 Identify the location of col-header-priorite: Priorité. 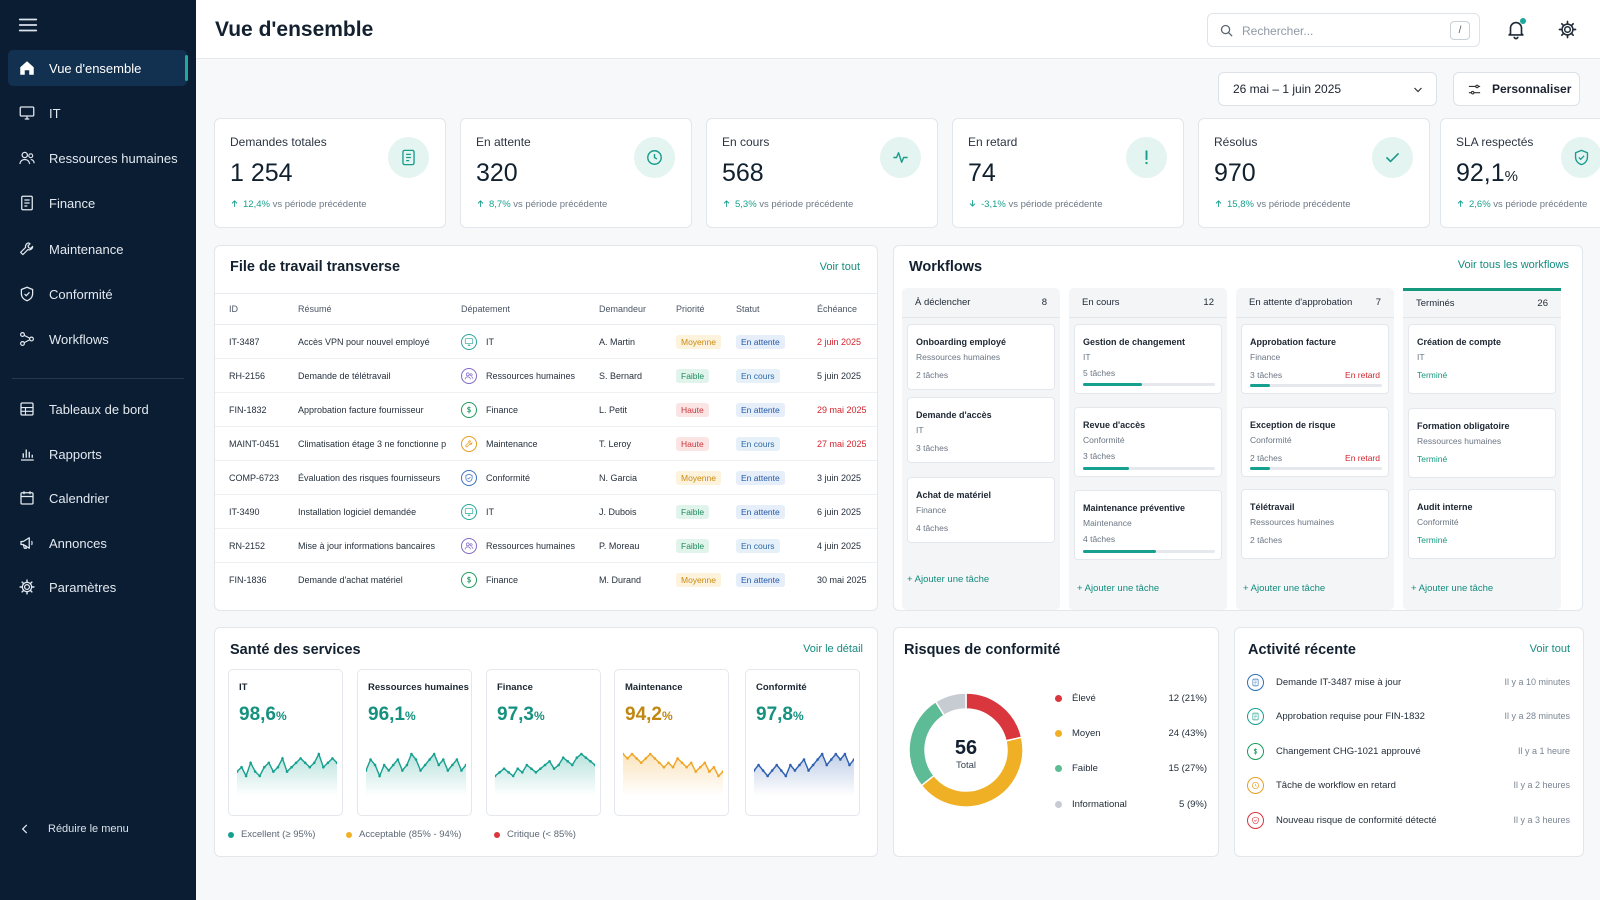
(692, 309).